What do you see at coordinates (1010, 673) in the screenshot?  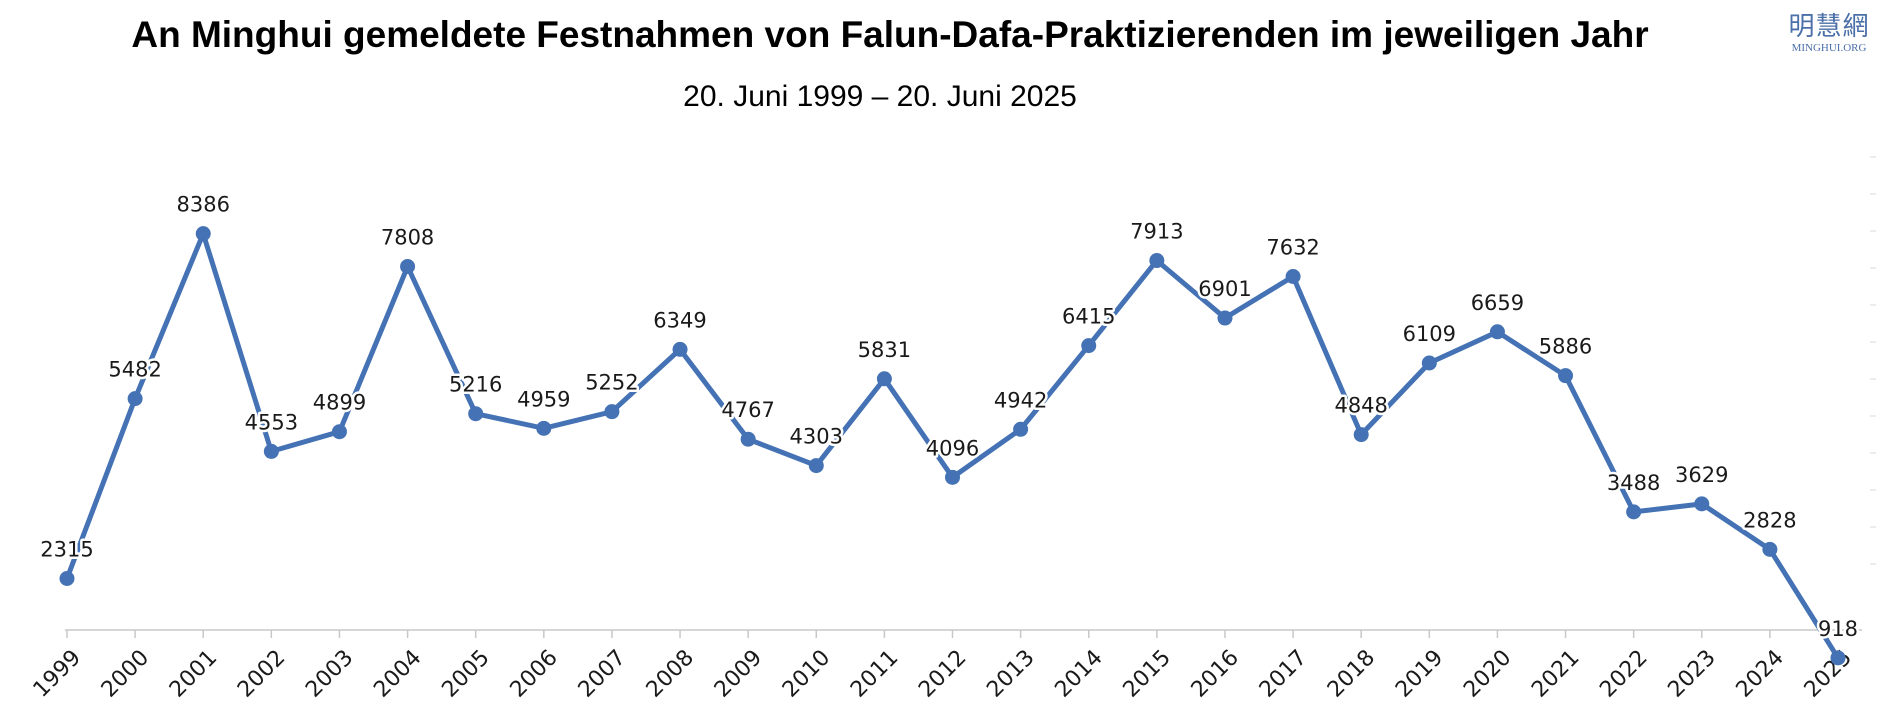 I see `x-tick-label: 2013` at bounding box center [1010, 673].